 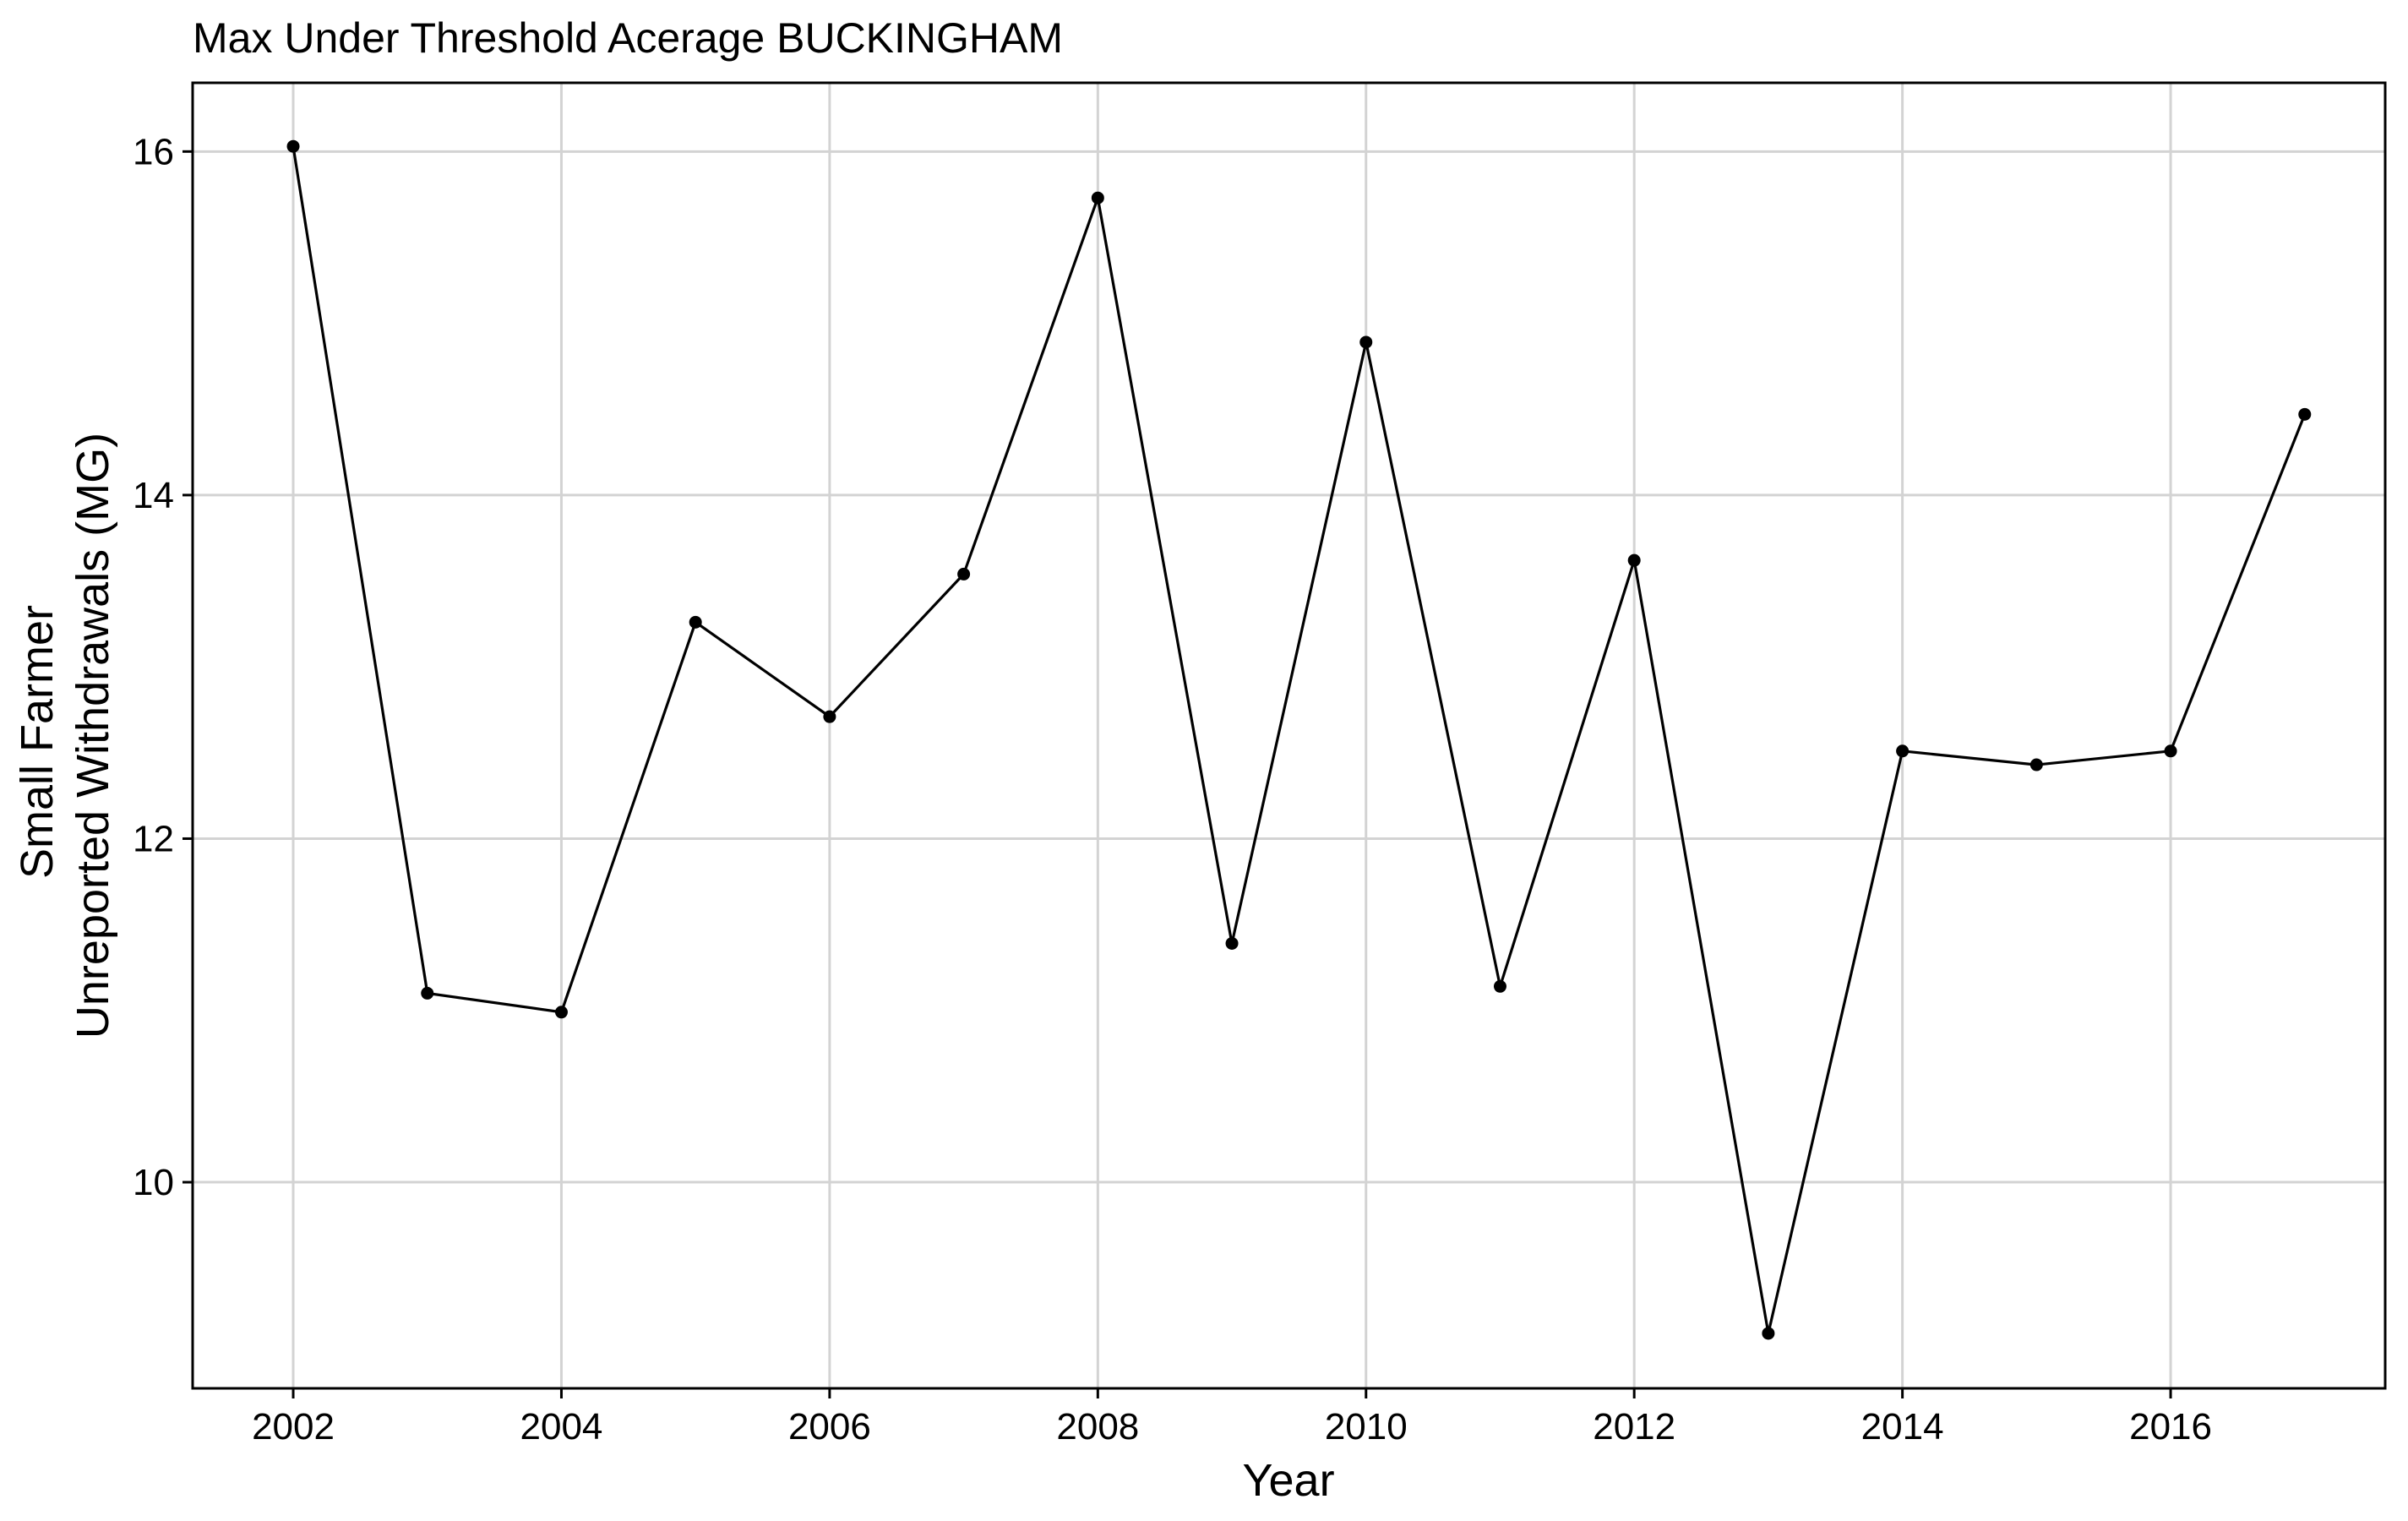 I want to click on x-tick-label: 2014, so click(x=1902, y=1426).